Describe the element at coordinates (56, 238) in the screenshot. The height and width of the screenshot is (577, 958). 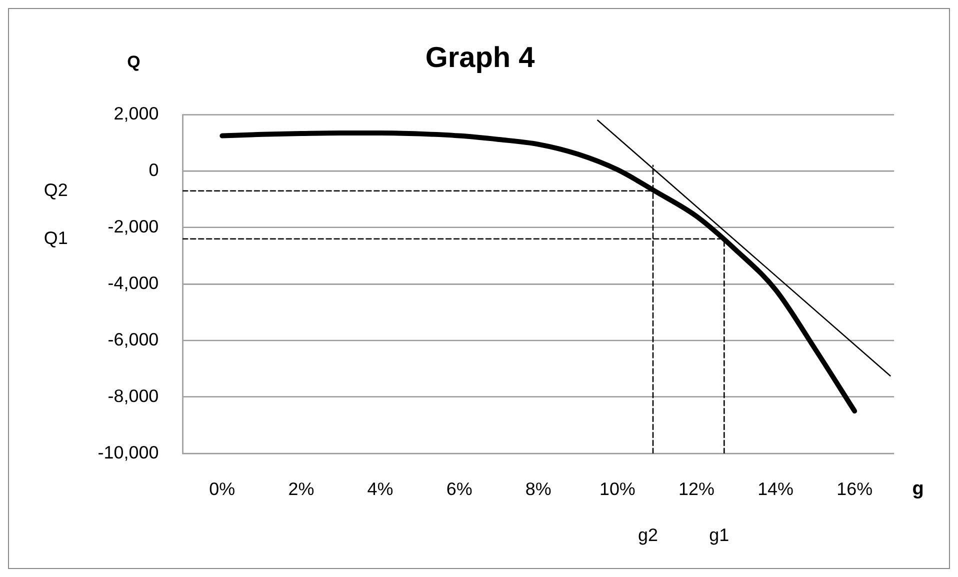
I see `text: Q1` at that location.